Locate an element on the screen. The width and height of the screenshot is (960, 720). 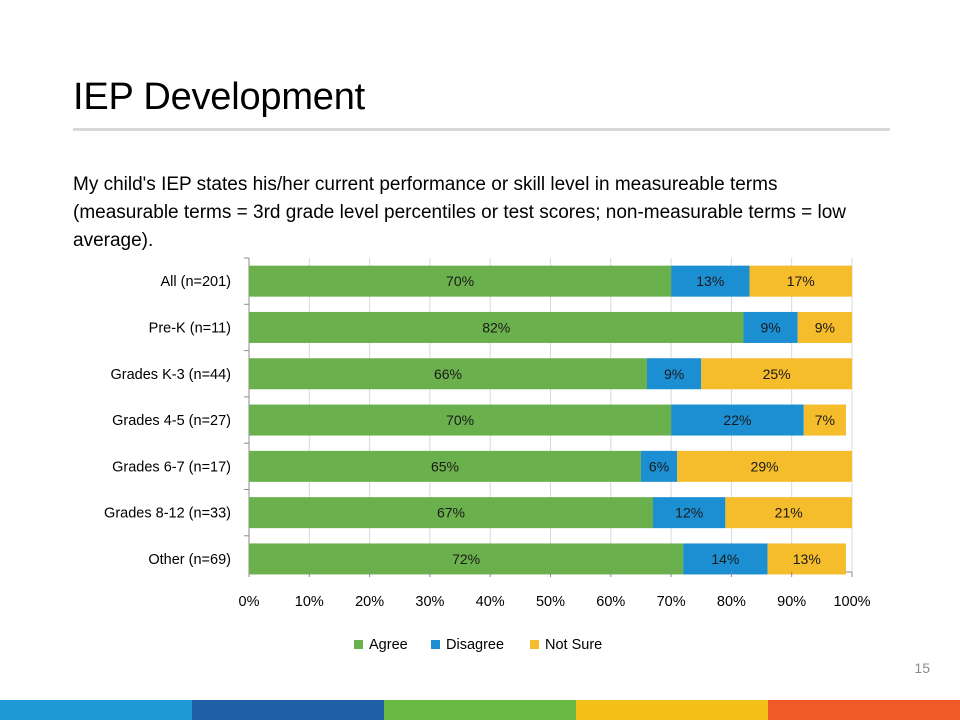
x-tick-label: 20% is located at coordinates (369, 602).